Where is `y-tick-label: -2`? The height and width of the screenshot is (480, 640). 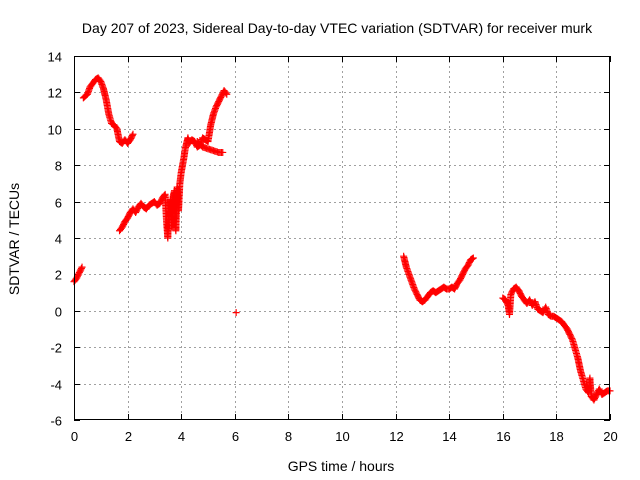
y-tick-label: -2 is located at coordinates (56, 348).